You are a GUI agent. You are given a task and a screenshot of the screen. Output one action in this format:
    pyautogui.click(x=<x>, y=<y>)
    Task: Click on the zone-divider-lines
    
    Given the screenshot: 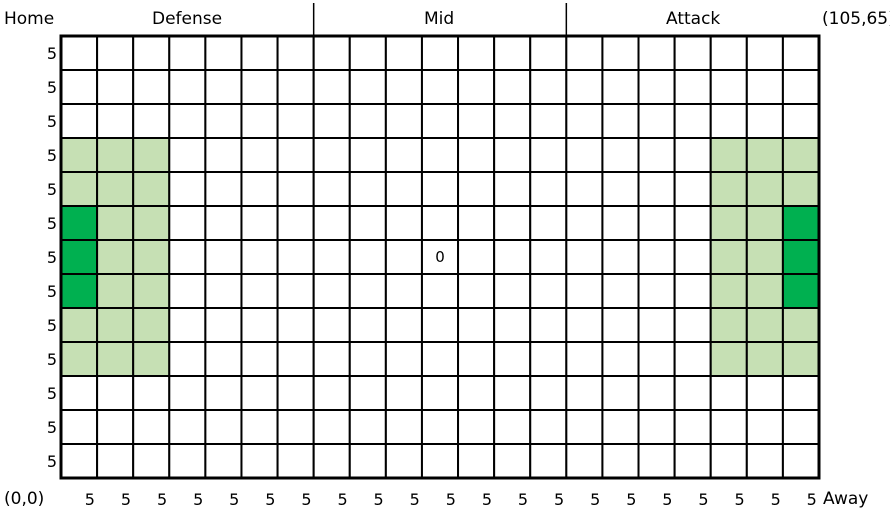 What is the action you would take?
    pyautogui.click(x=440, y=19)
    